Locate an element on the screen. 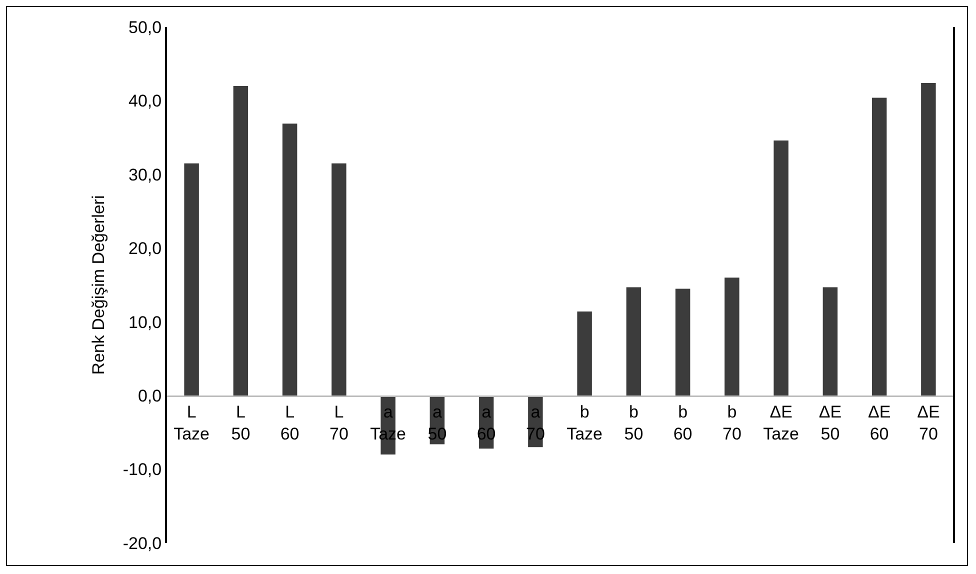 The image size is (976, 574). y-tick-label: 30,0 is located at coordinates (145, 174).